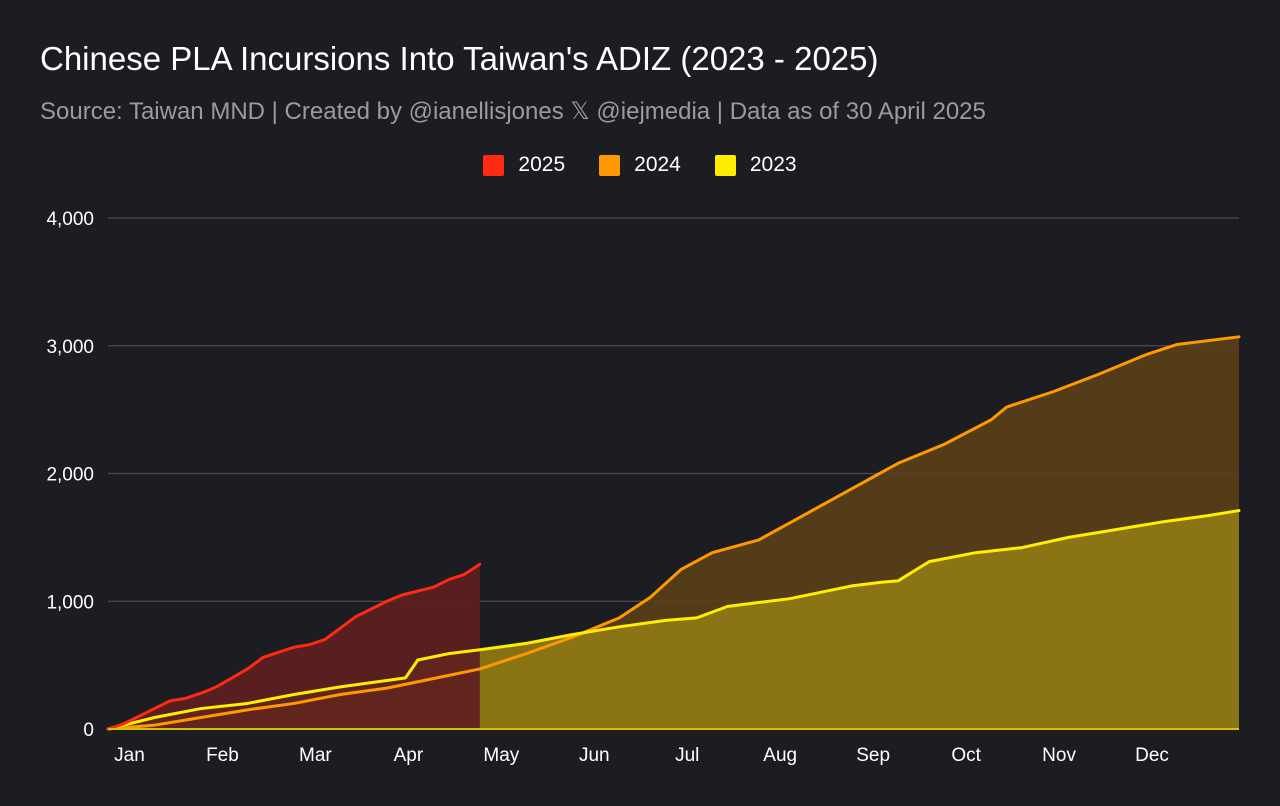 The width and height of the screenshot is (1280, 806). I want to click on legend-label-2025: 2025, so click(542, 164).